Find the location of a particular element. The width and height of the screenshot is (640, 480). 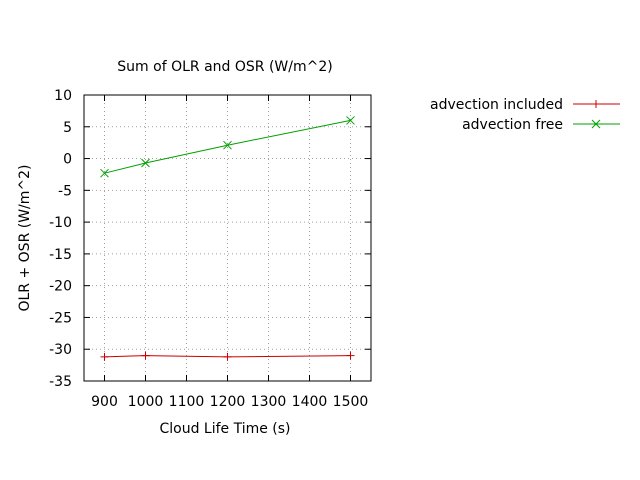

x-tick-label: 1500 is located at coordinates (351, 402).